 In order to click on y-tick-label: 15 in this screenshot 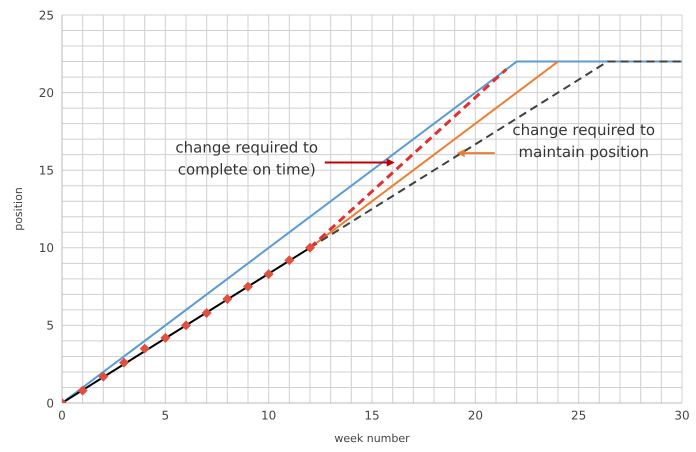, I will do `click(46, 170)`.